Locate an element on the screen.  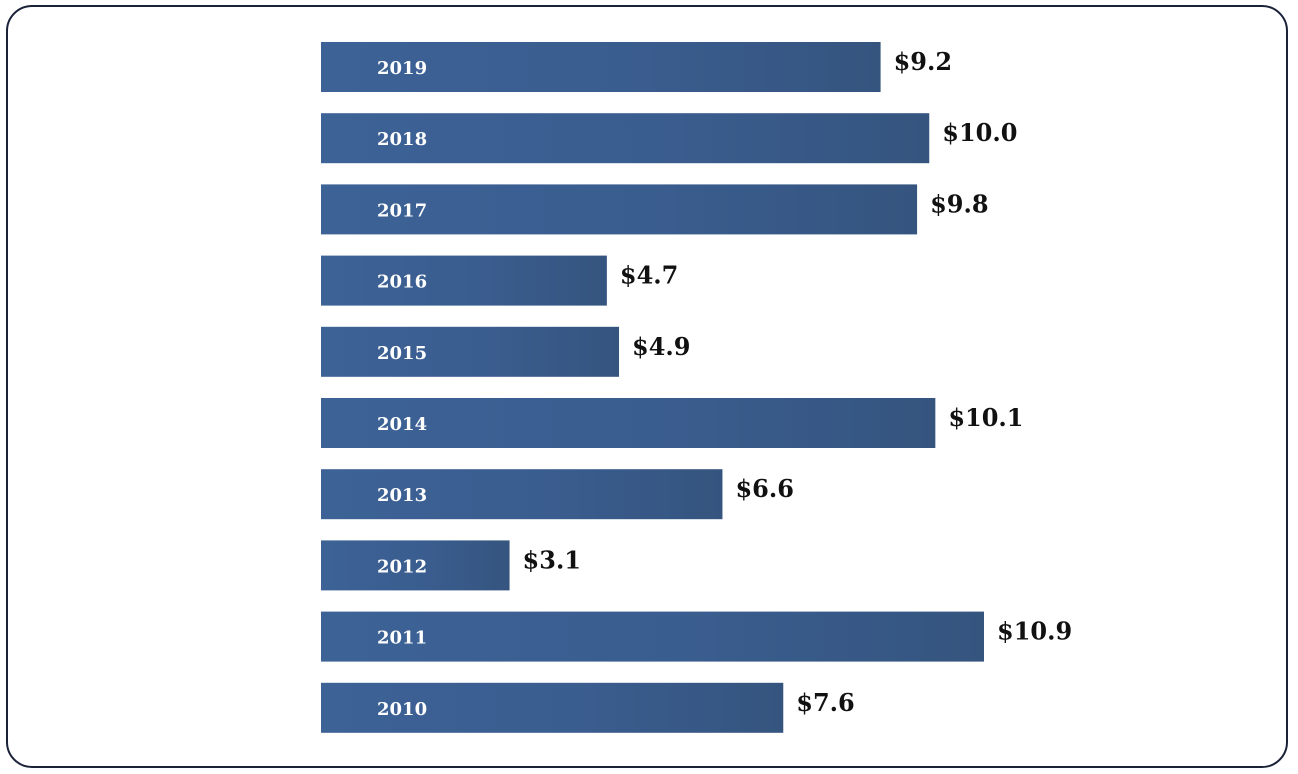
value-label-2019: $9.2 is located at coordinates (923, 61).